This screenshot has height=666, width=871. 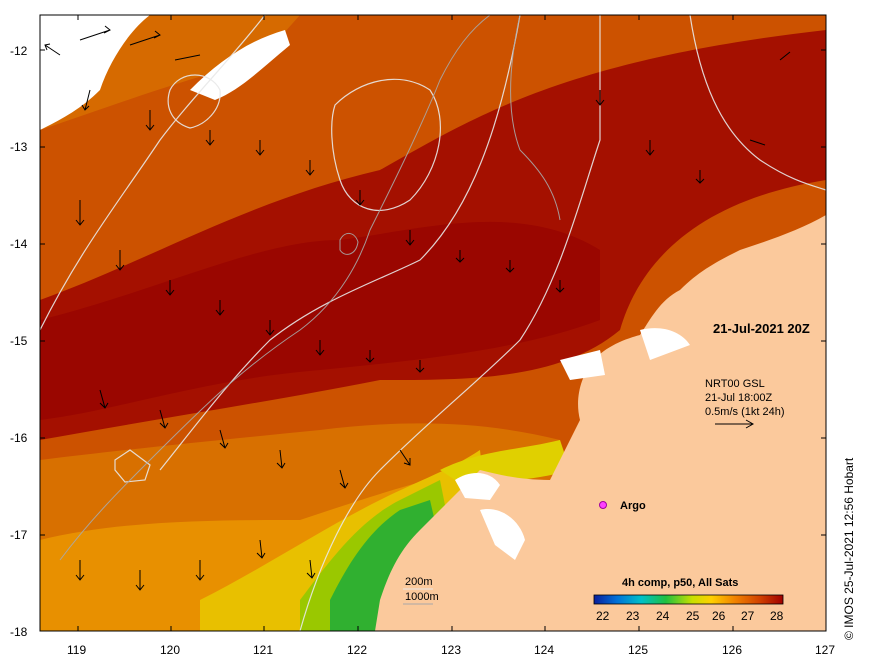 What do you see at coordinates (421, 590) in the screenshot?
I see `contour-legend: 200m 1000m` at bounding box center [421, 590].